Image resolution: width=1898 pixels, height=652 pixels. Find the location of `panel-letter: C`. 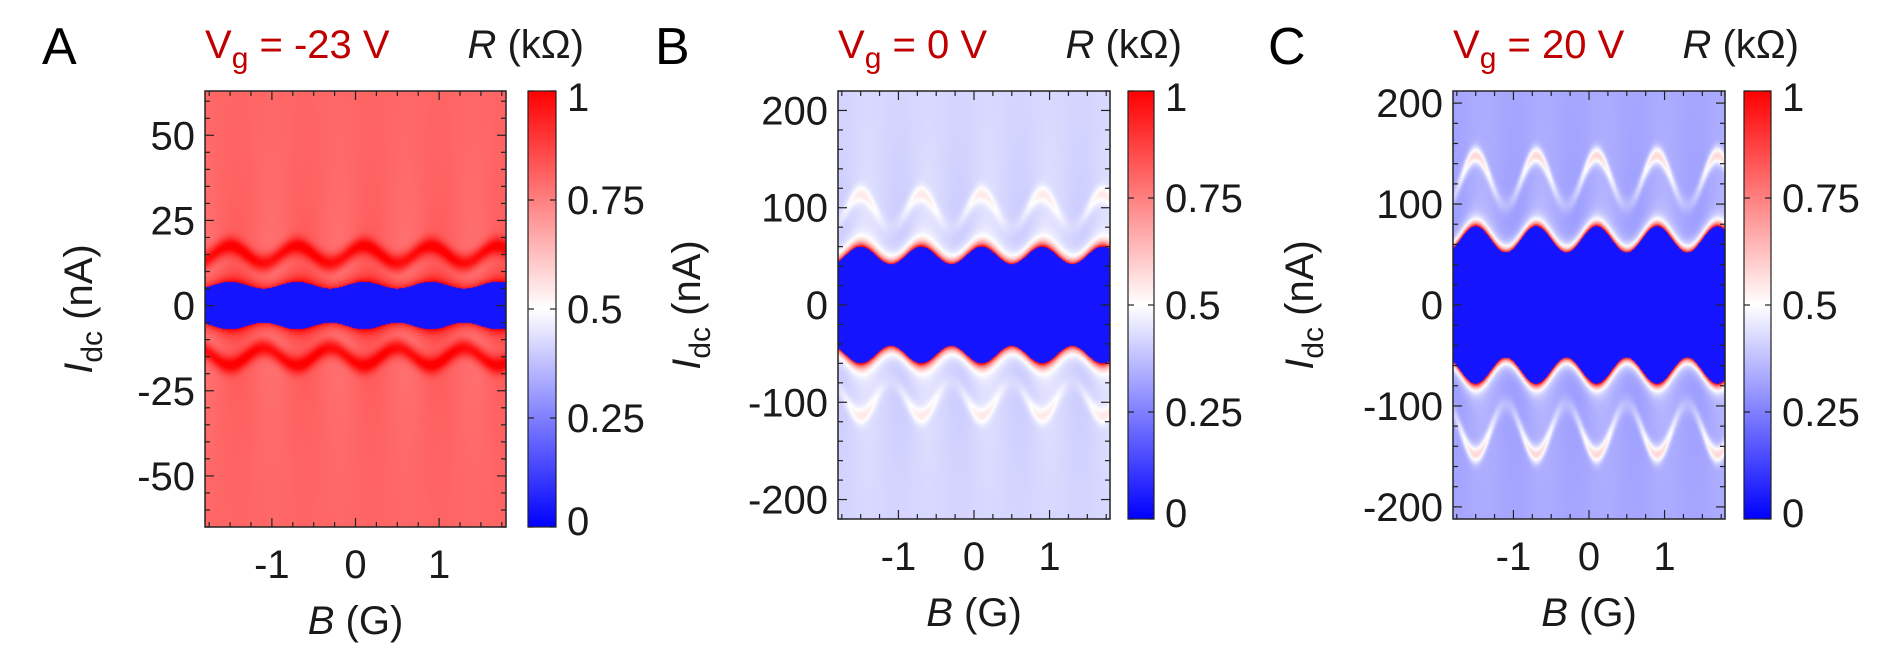

panel-letter: C is located at coordinates (1287, 47).